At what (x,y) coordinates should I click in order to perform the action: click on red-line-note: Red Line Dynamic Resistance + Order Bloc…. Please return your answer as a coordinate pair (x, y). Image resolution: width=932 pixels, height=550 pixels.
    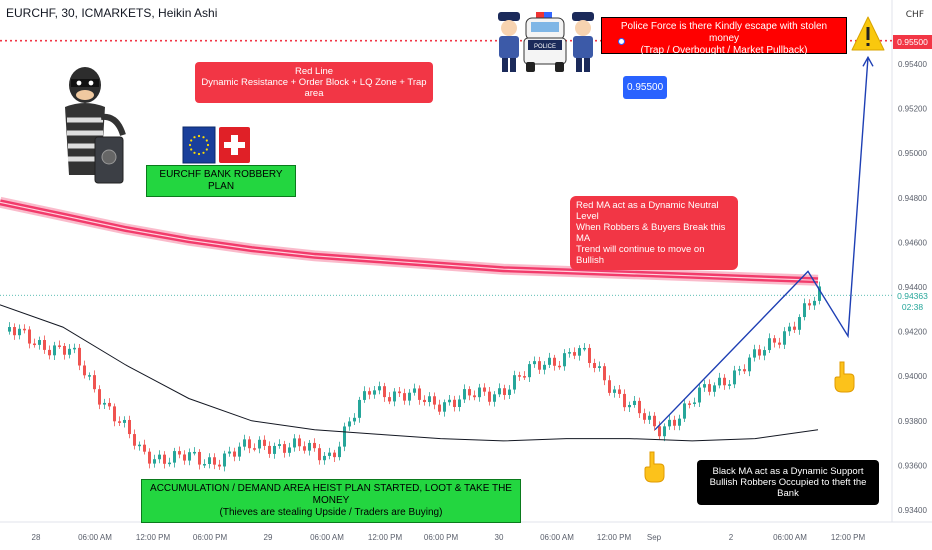
    Looking at the image, I should click on (314, 82).